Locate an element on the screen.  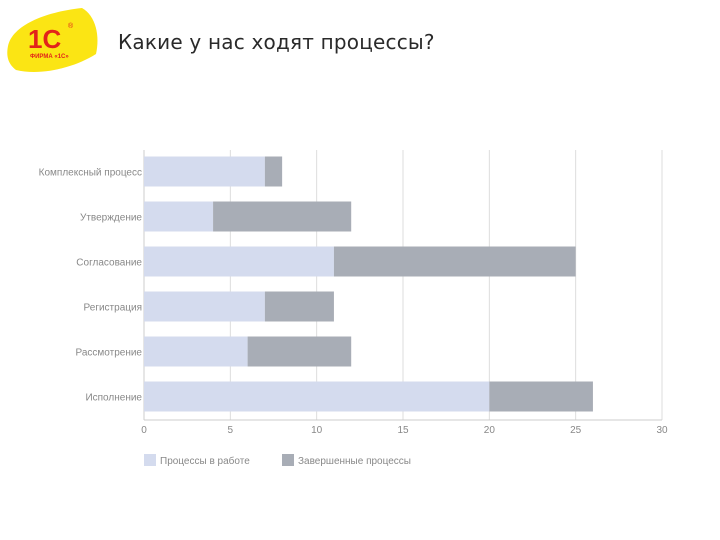
company-logo: 1С ® ФИРМА «1С» is located at coordinates (52, 40).